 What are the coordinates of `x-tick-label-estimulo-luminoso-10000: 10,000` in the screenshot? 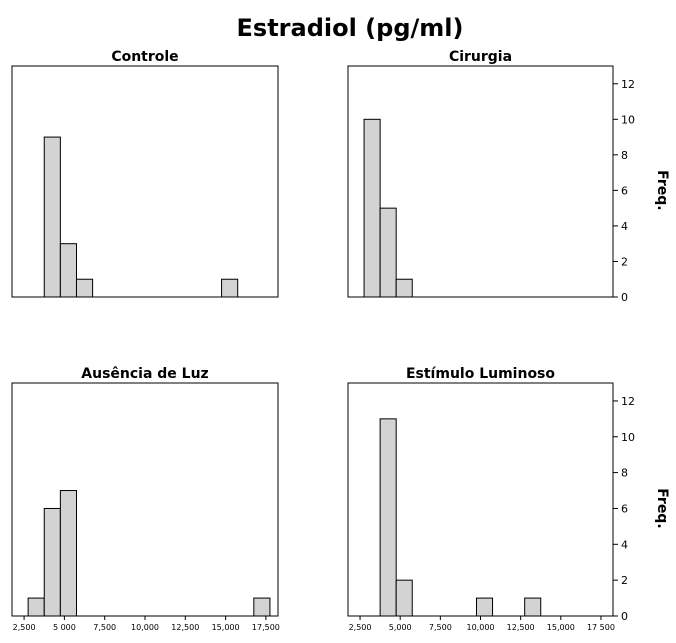 It's located at (481, 627).